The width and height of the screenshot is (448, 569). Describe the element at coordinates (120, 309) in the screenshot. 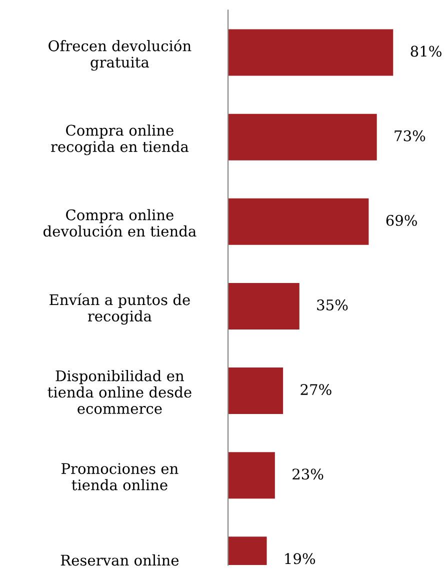

I see `y-tick-label: Envían a puntos de recogida` at that location.